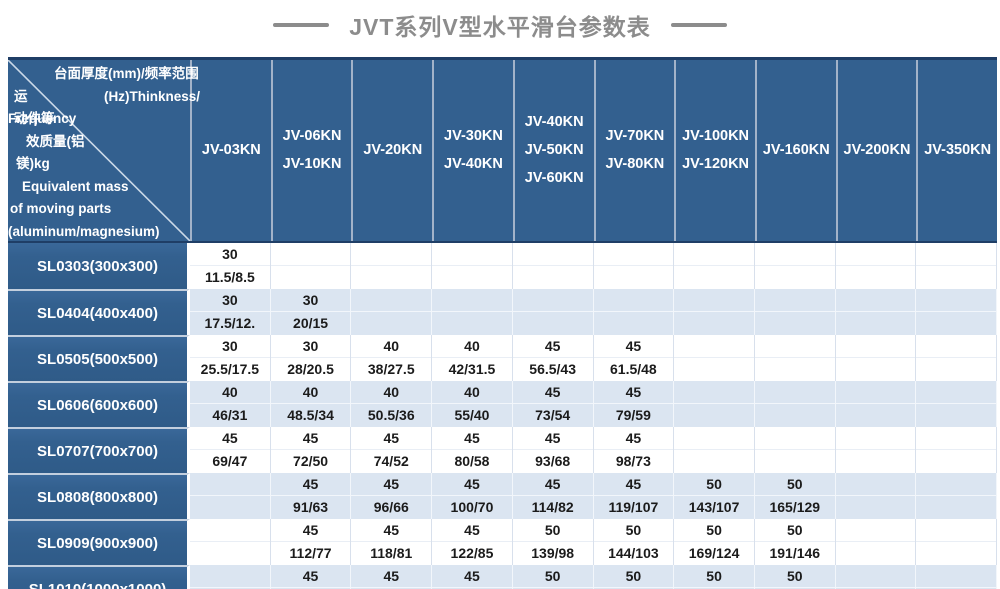 Image resolution: width=1000 pixels, height=589 pixels. Describe the element at coordinates (795, 150) in the screenshot. I see `column-header-jv-160kn: JV-160KN` at that location.